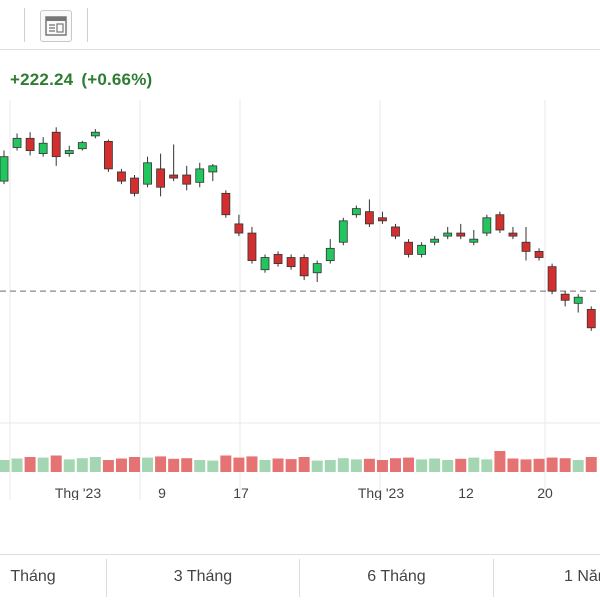  Describe the element at coordinates (117, 79) in the screenshot. I see `change-percent: (+0.66%)` at that location.